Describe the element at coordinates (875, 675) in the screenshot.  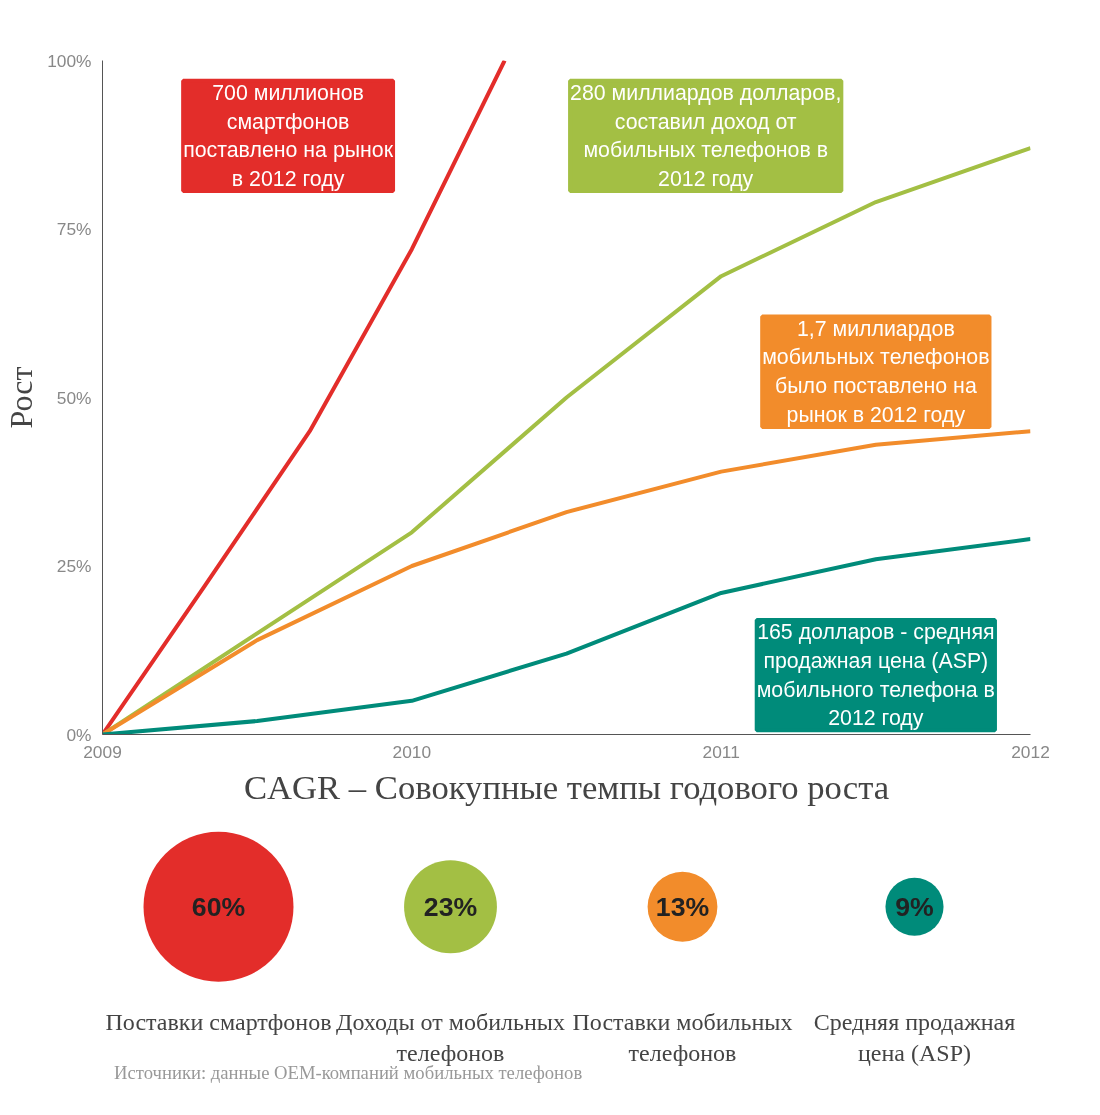
I see `annotation: 165 долларов - средняя продажная цена (ASP) мобильного телефона в 2012 году` at that location.